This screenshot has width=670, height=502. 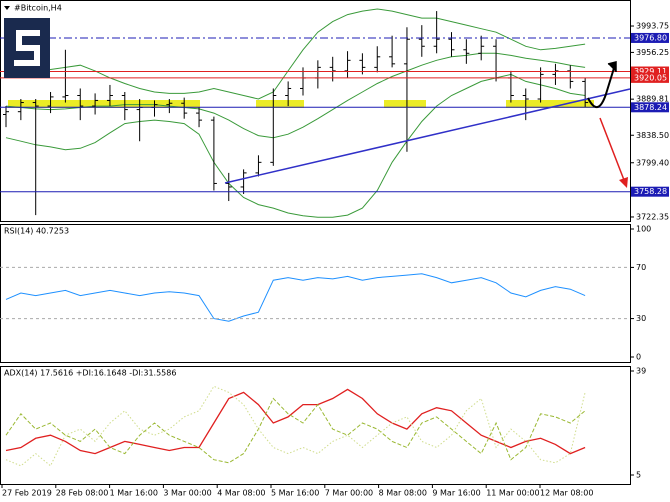 I want to click on logo, so click(x=27, y=48).